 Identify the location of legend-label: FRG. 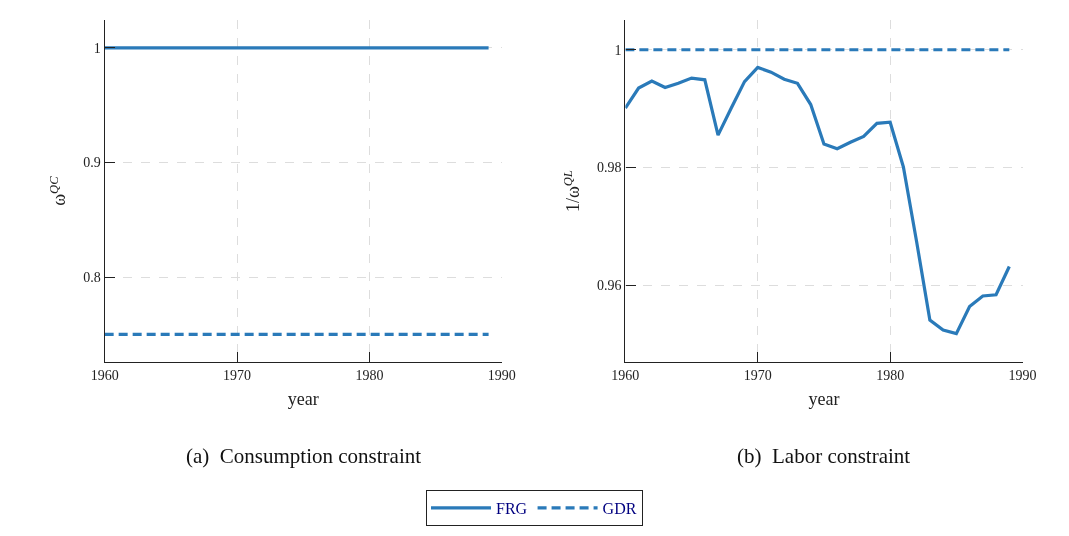
(512, 509).